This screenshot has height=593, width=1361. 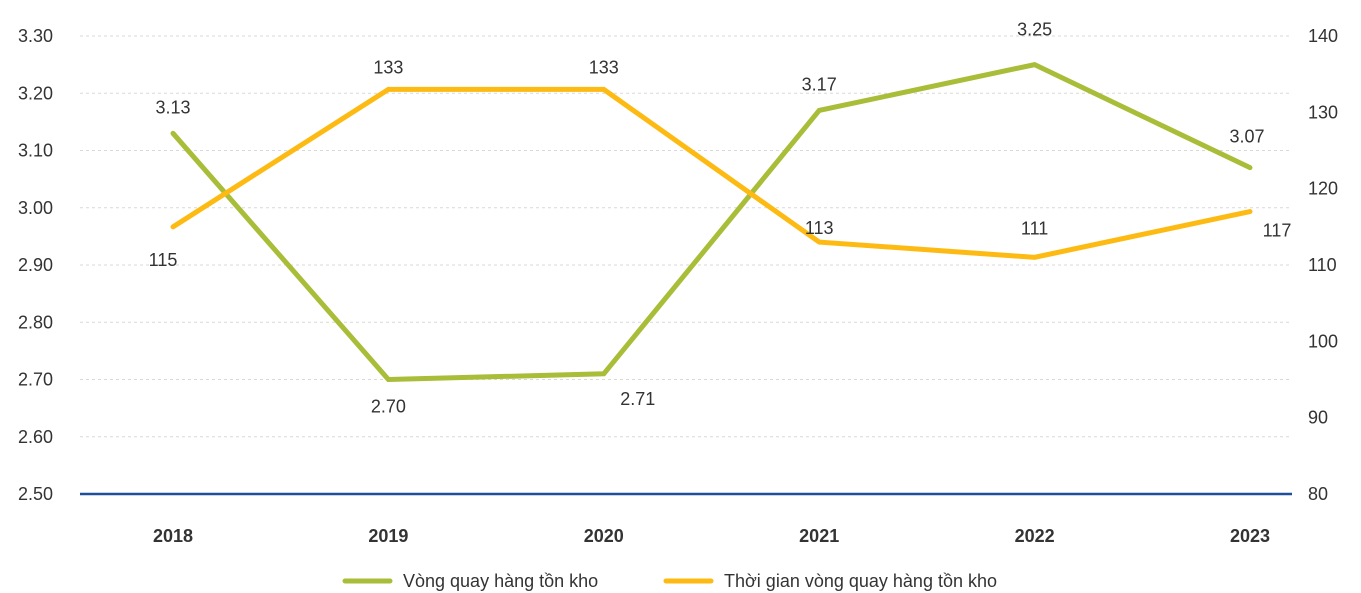 I want to click on left-tick-label: 3.10, so click(x=35, y=151).